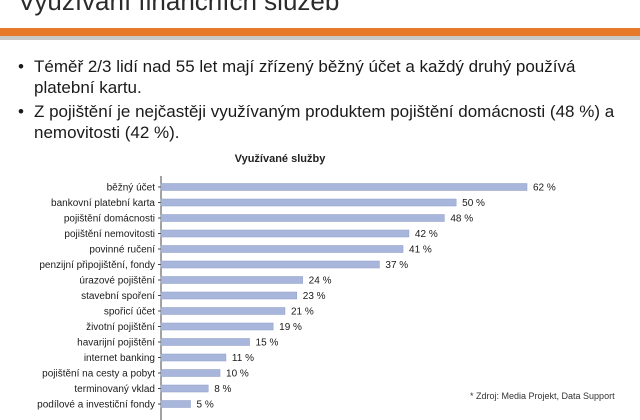 The height and width of the screenshot is (420, 640). I want to click on category-label: povinné ručení, so click(122, 250).